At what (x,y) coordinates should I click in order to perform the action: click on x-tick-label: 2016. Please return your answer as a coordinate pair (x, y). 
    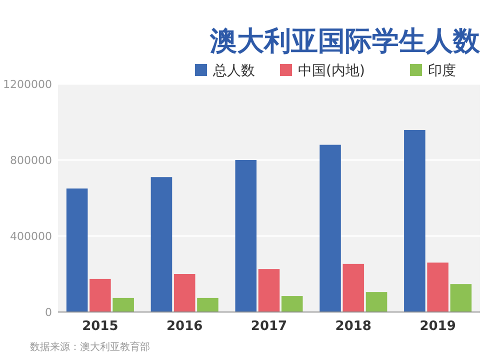
    Looking at the image, I should click on (184, 326).